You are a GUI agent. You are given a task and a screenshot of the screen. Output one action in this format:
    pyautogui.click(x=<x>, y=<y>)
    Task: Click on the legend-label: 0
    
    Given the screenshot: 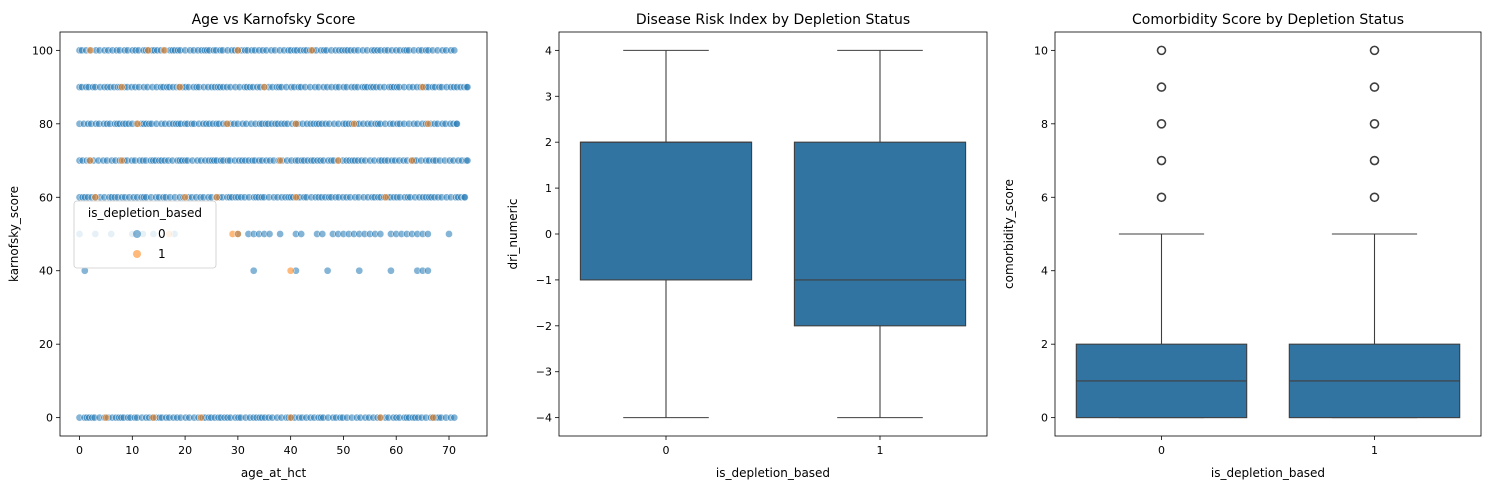 What is the action you would take?
    pyautogui.click(x=162, y=234)
    